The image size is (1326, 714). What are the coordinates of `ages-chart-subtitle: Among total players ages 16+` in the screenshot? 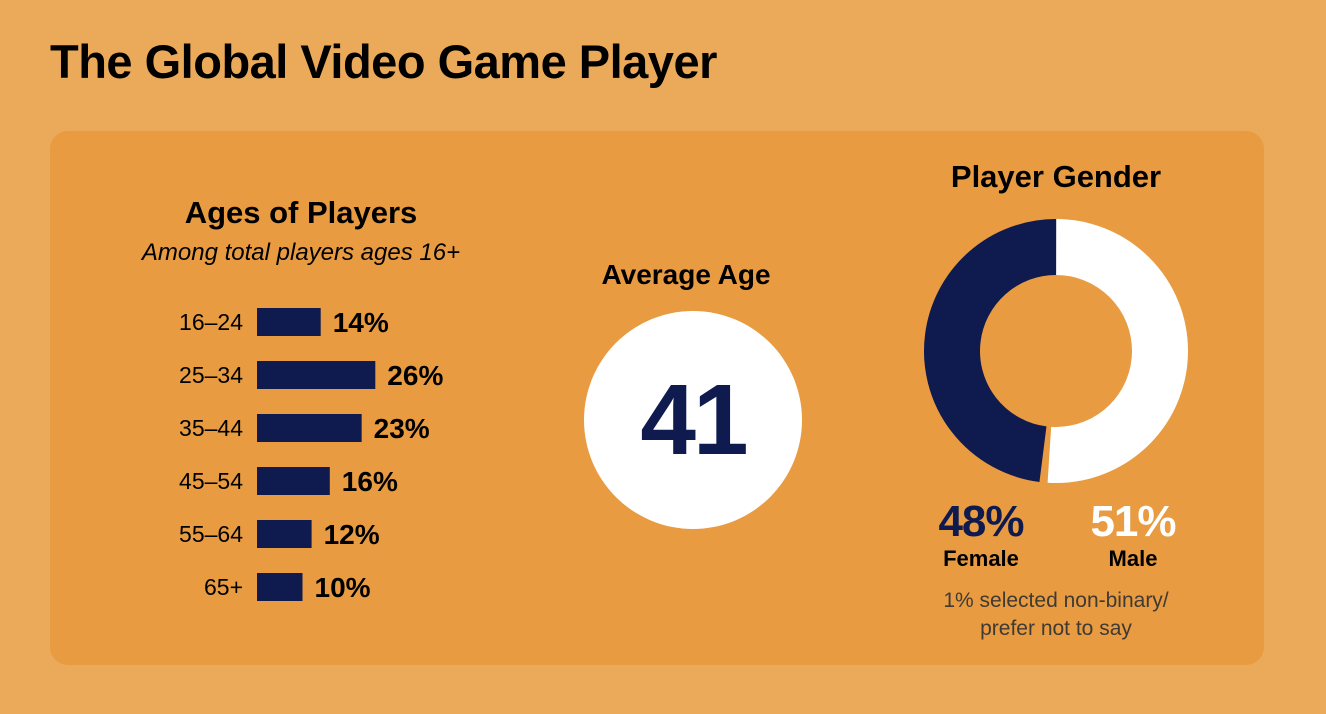 It's located at (301, 252).